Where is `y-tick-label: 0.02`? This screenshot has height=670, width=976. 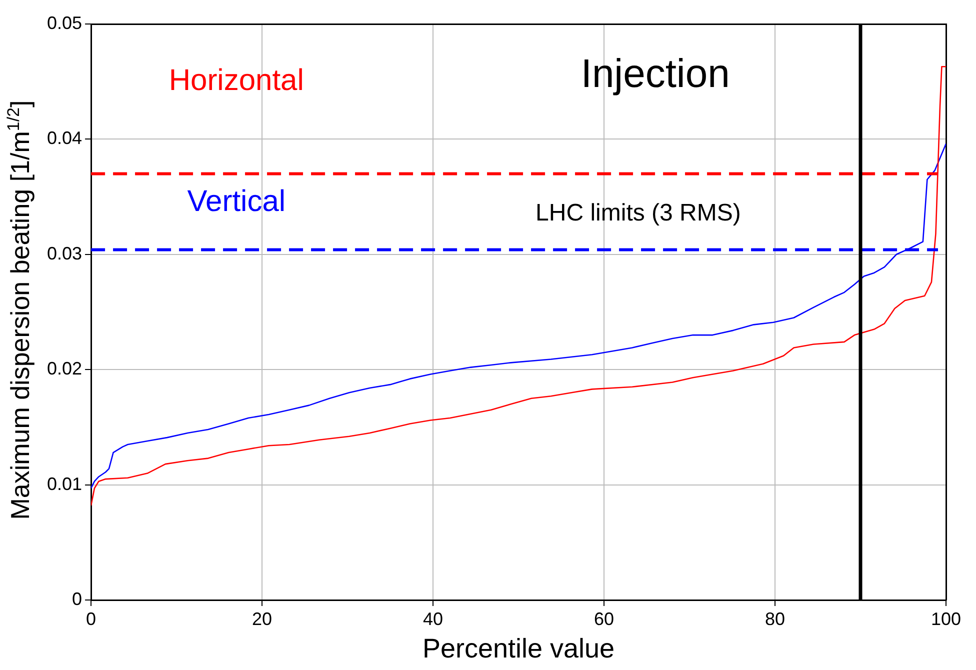 y-tick-label: 0.02 is located at coordinates (64, 368).